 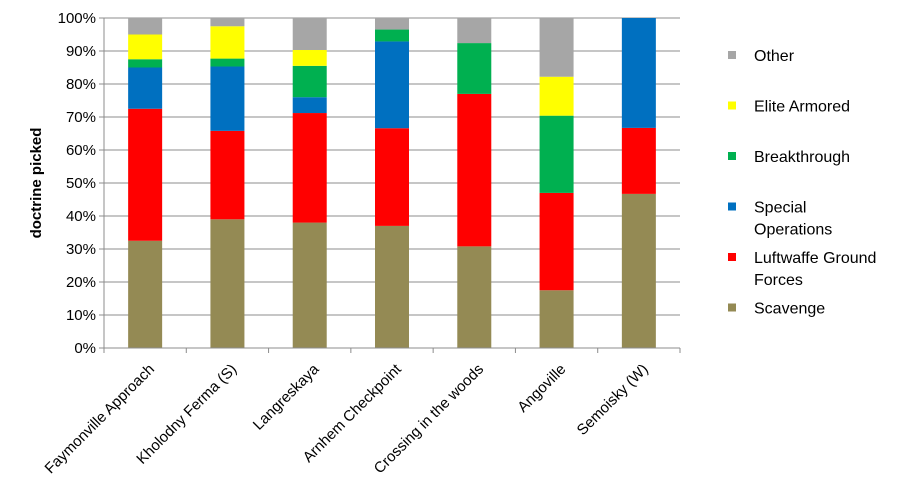 I want to click on y-axis-label: doctrine picked, so click(x=36, y=183).